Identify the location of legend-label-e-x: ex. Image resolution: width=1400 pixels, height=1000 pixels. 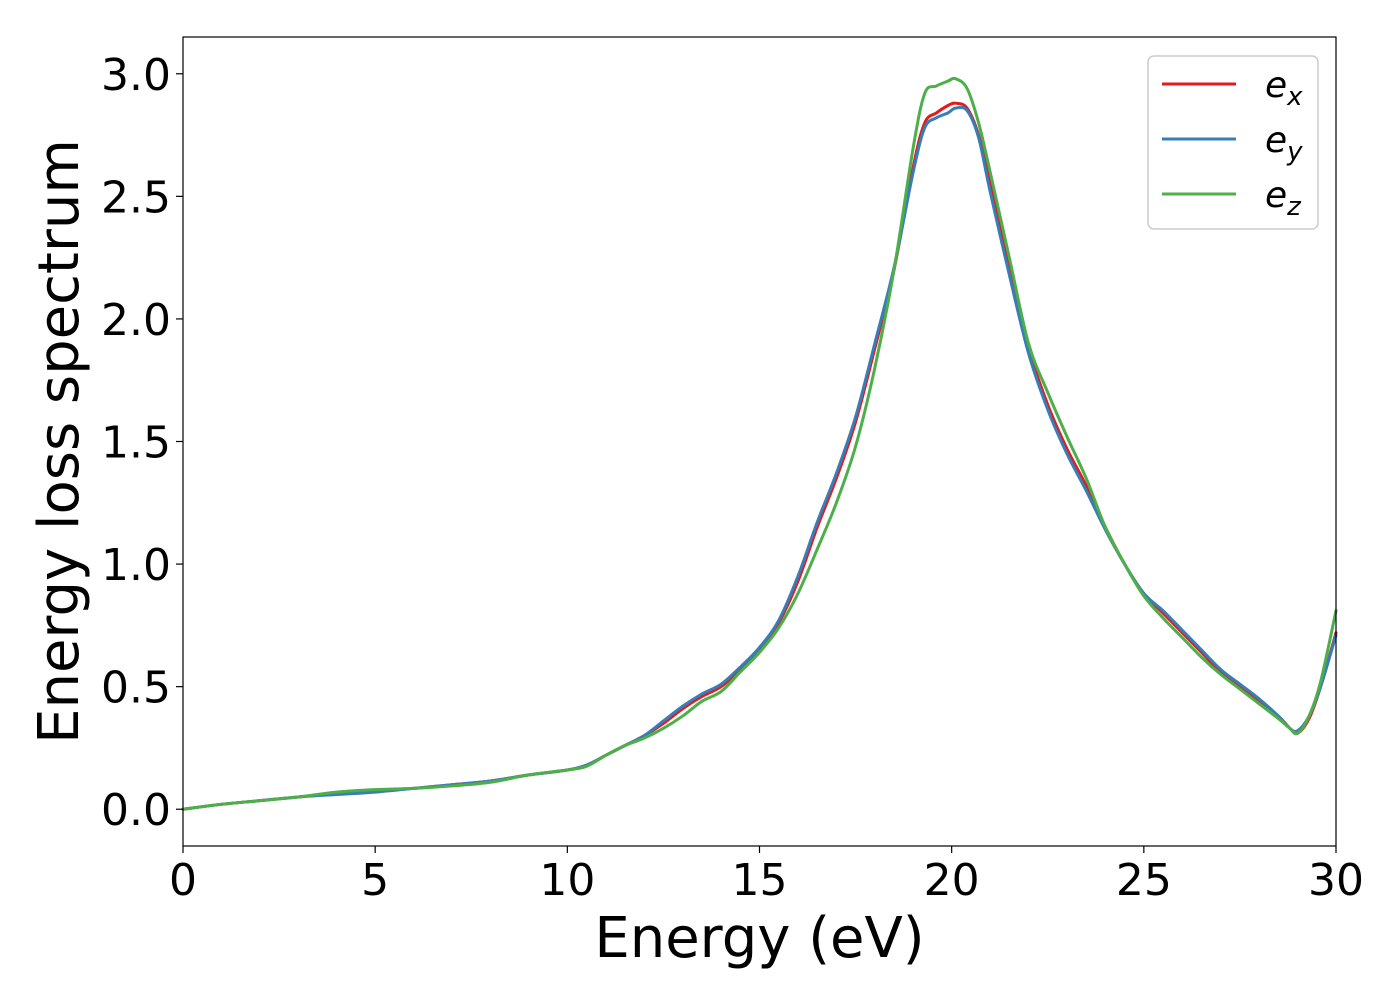
(1284, 88).